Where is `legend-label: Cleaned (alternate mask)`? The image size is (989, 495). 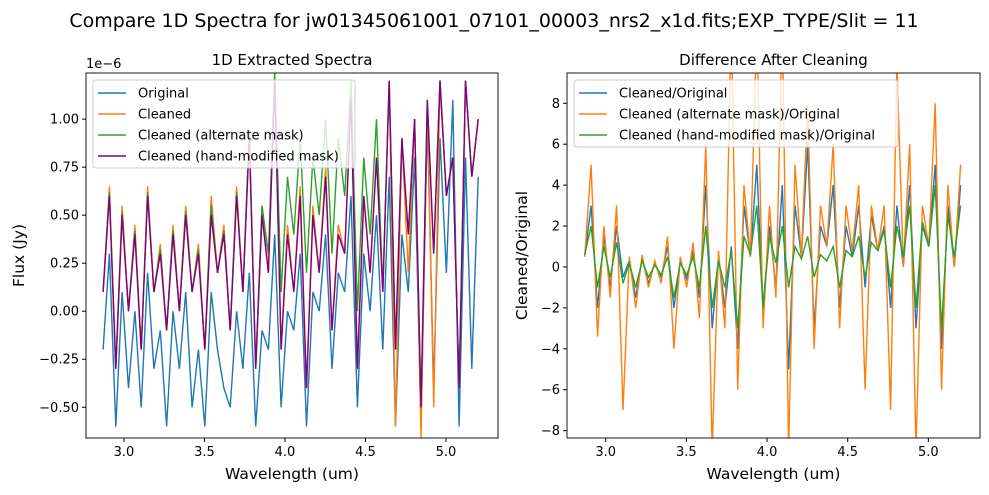 legend-label: Cleaned (alternate mask) is located at coordinates (221, 136).